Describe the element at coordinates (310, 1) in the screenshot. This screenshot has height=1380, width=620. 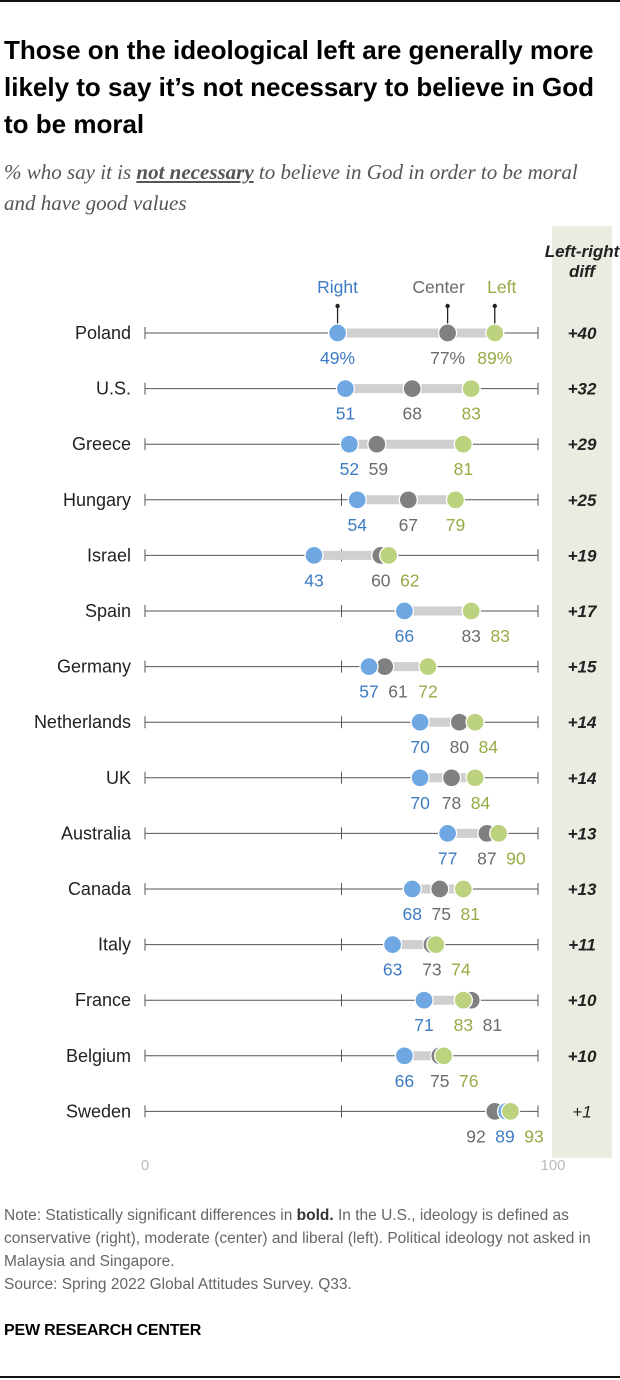
I see `top-rule` at that location.